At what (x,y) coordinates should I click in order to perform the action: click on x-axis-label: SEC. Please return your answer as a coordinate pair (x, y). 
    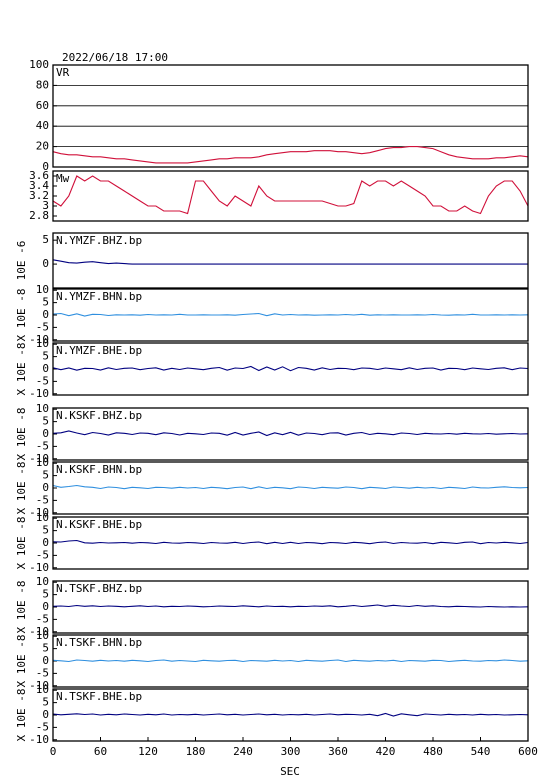
    Looking at the image, I should click on (290, 771).